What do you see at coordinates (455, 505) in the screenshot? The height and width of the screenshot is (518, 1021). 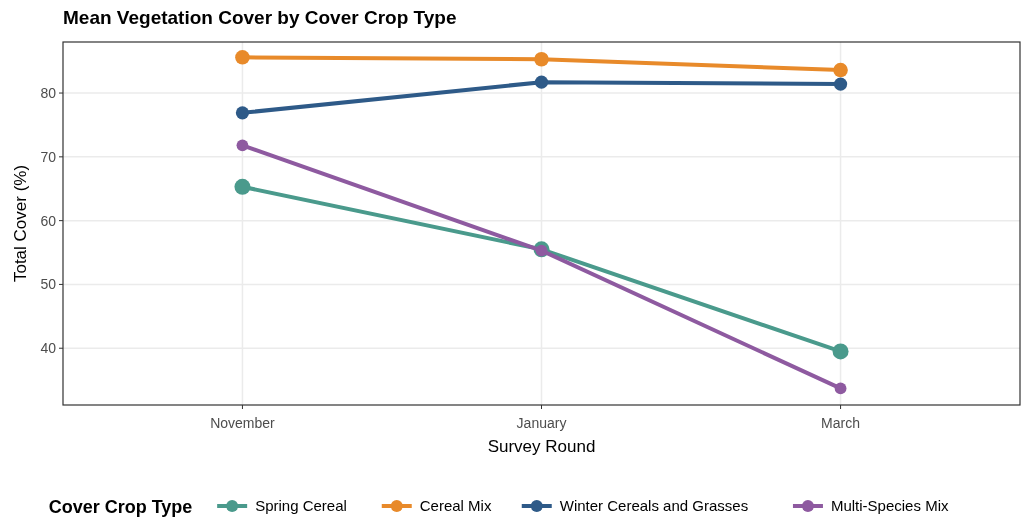 I see `legend-label: Cereal Mix` at bounding box center [455, 505].